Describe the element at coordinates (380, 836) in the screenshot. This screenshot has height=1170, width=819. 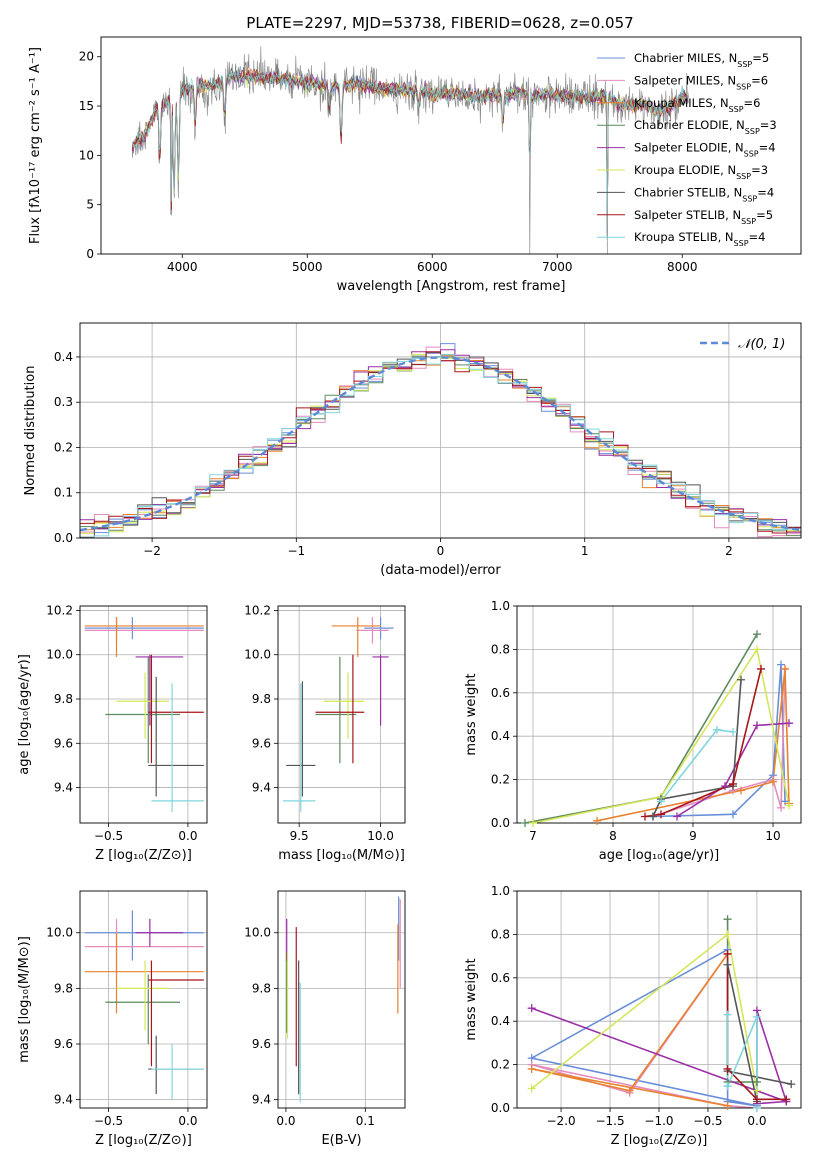
I see `x-tick-label: 10.0` at that location.